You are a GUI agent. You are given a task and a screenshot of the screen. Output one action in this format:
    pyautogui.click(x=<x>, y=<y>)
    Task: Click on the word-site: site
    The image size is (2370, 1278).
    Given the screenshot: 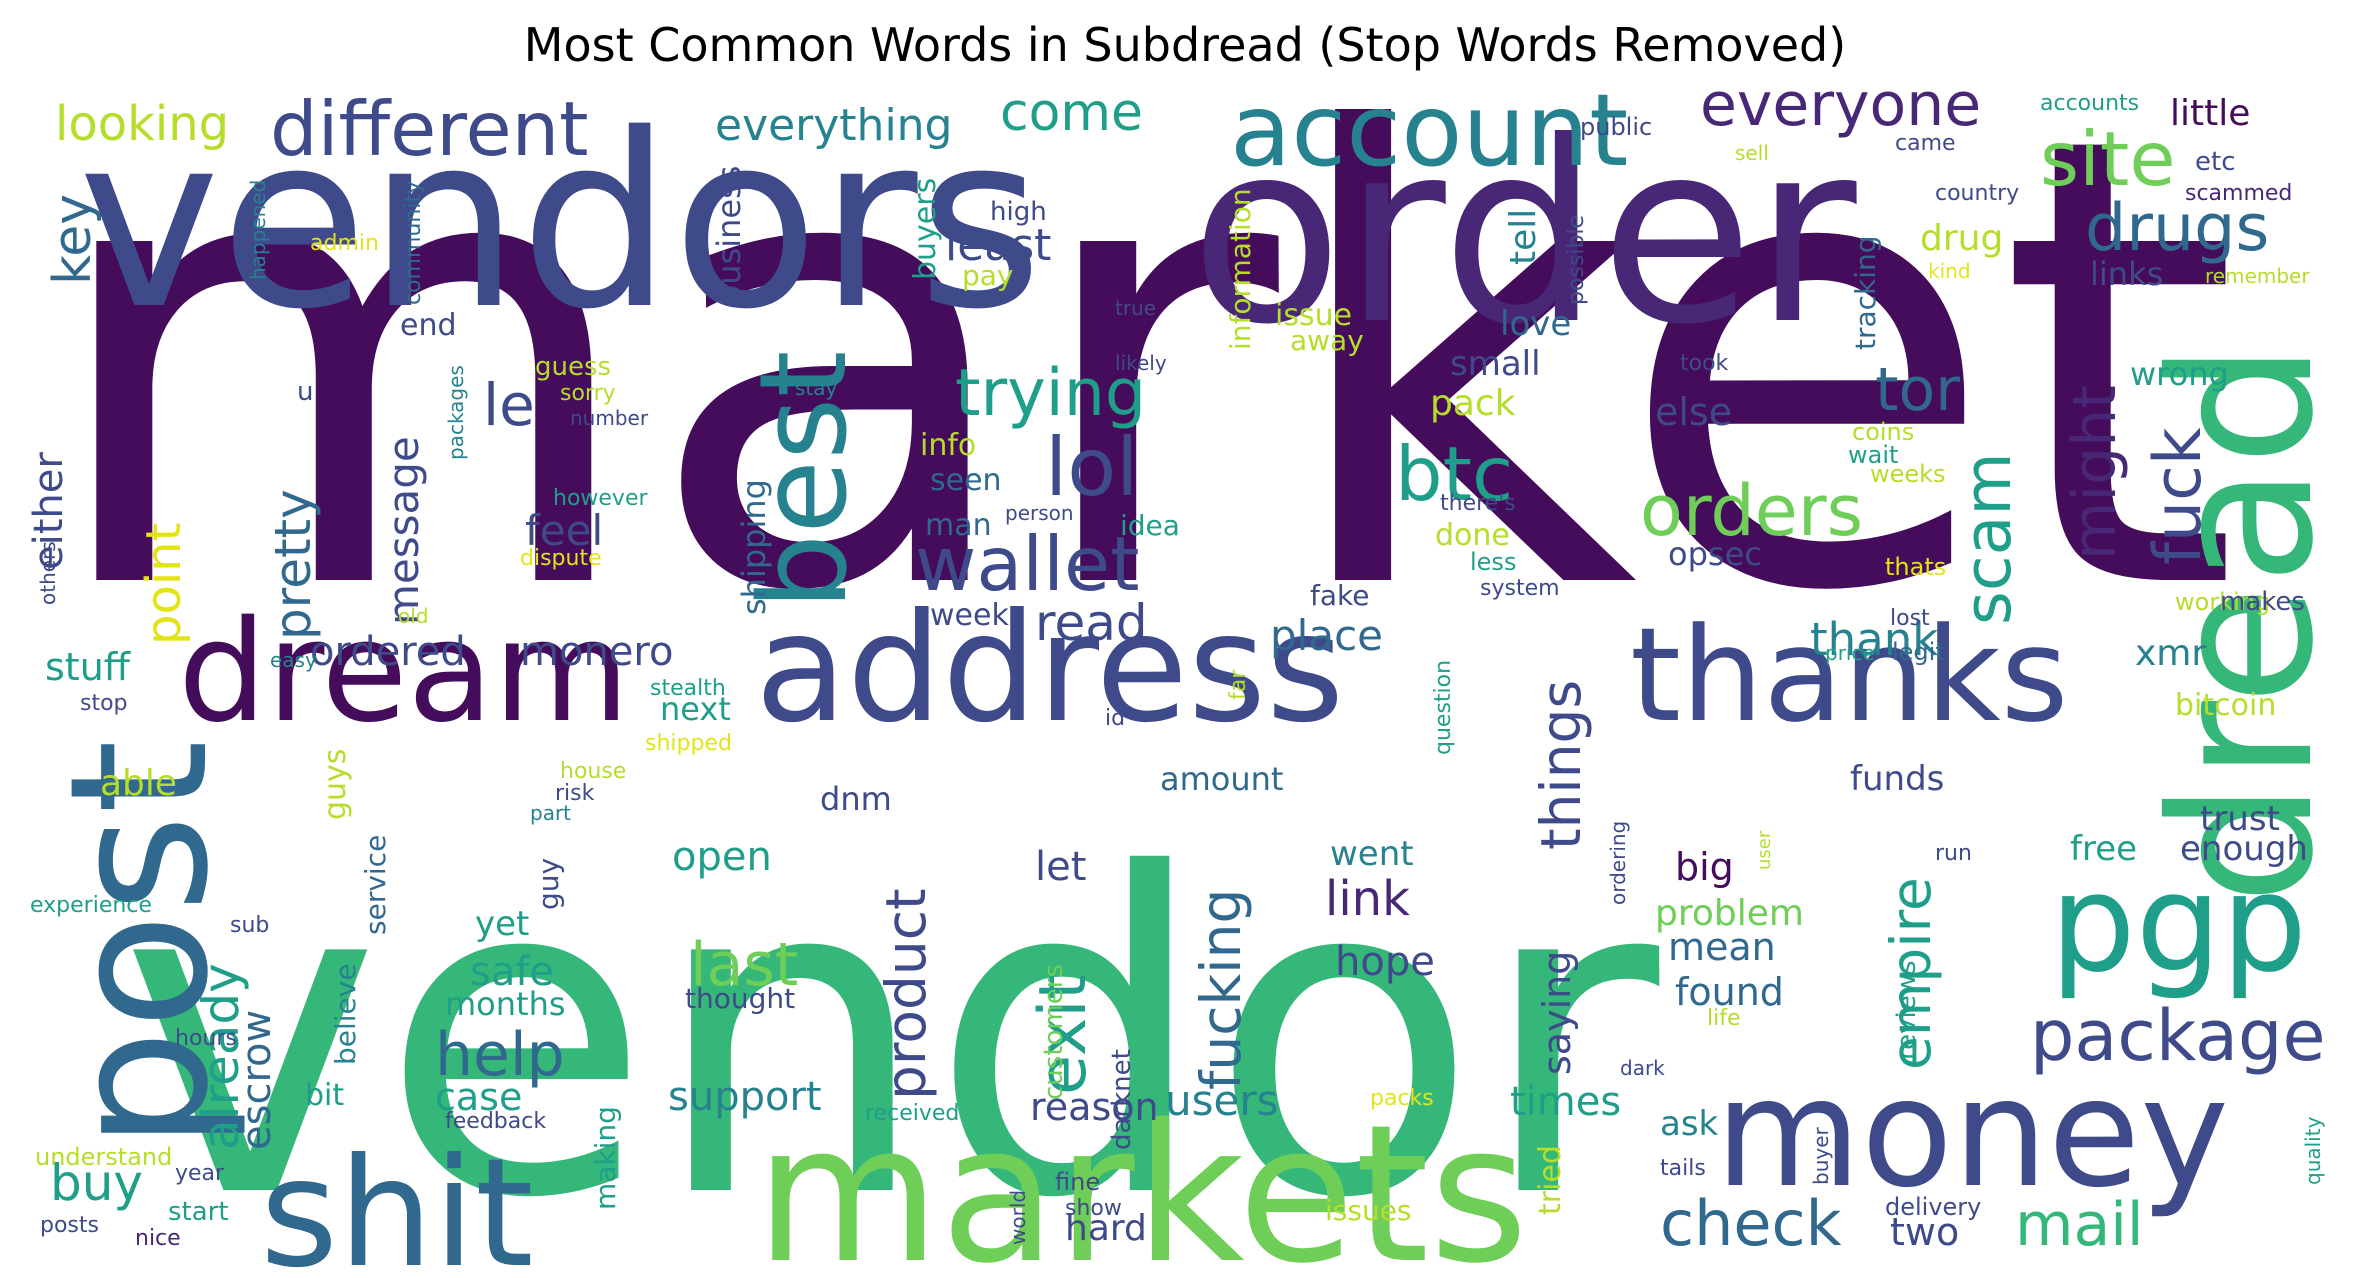 What is the action you would take?
    pyautogui.click(x=2107, y=159)
    